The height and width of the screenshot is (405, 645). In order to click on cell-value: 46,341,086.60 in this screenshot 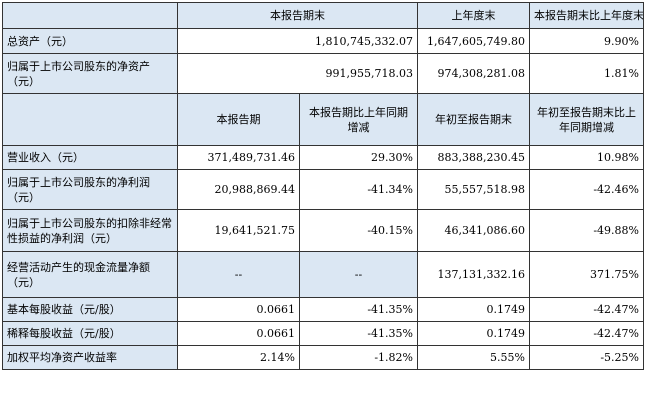, I will do `click(473, 230)`.